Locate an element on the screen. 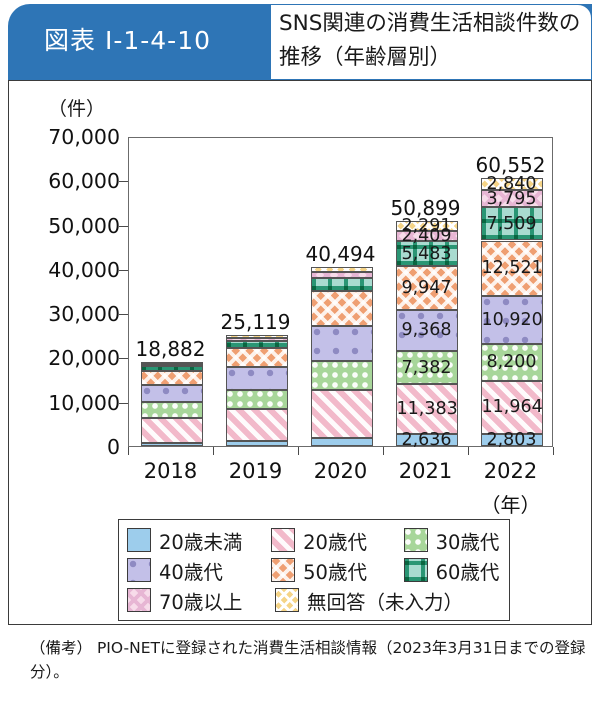 The height and width of the screenshot is (711, 600). footnote-text: PIO-NETに登録された消費生活相談情報（2023年3月31日までの登録分）。 is located at coordinates (308, 660).